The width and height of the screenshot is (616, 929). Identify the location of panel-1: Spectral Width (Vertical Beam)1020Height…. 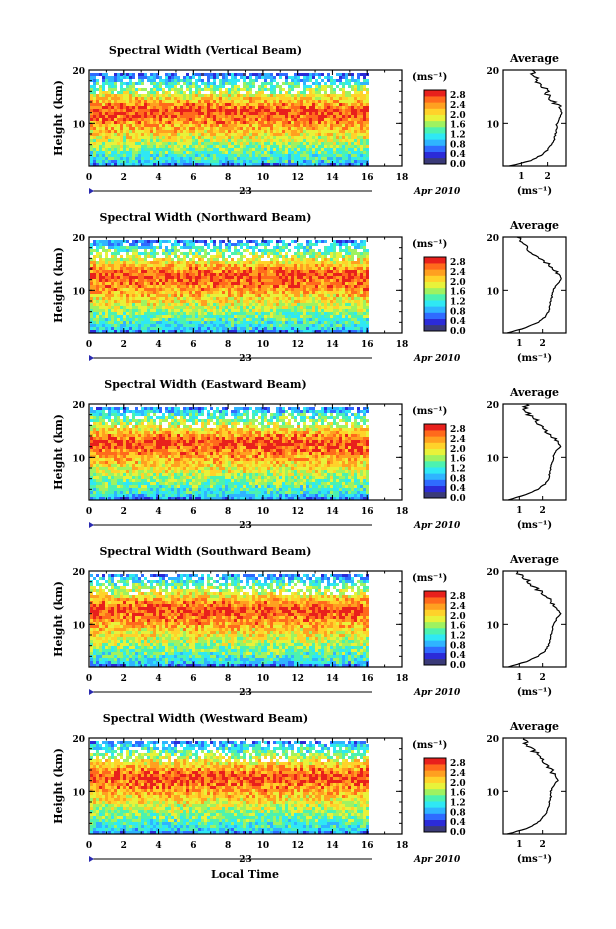
(309, 120).